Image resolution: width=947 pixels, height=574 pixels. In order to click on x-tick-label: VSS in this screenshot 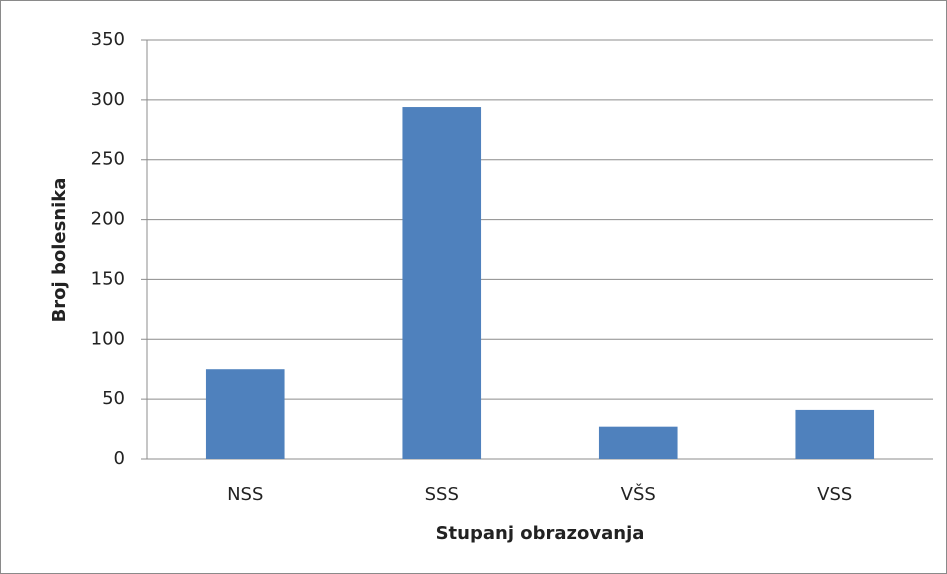, I will do `click(834, 494)`.